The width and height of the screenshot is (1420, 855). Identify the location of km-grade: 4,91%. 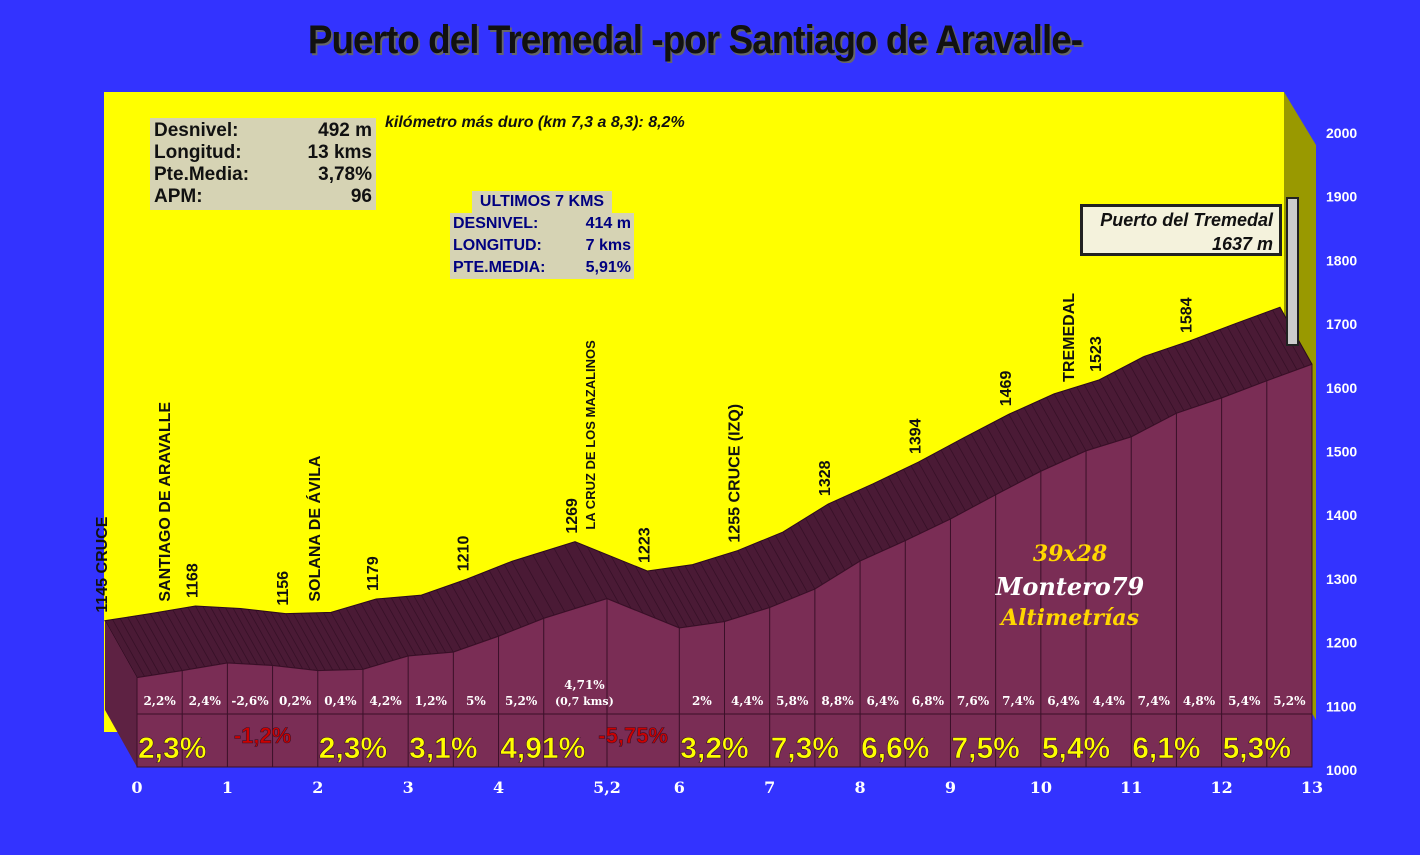
(542, 748).